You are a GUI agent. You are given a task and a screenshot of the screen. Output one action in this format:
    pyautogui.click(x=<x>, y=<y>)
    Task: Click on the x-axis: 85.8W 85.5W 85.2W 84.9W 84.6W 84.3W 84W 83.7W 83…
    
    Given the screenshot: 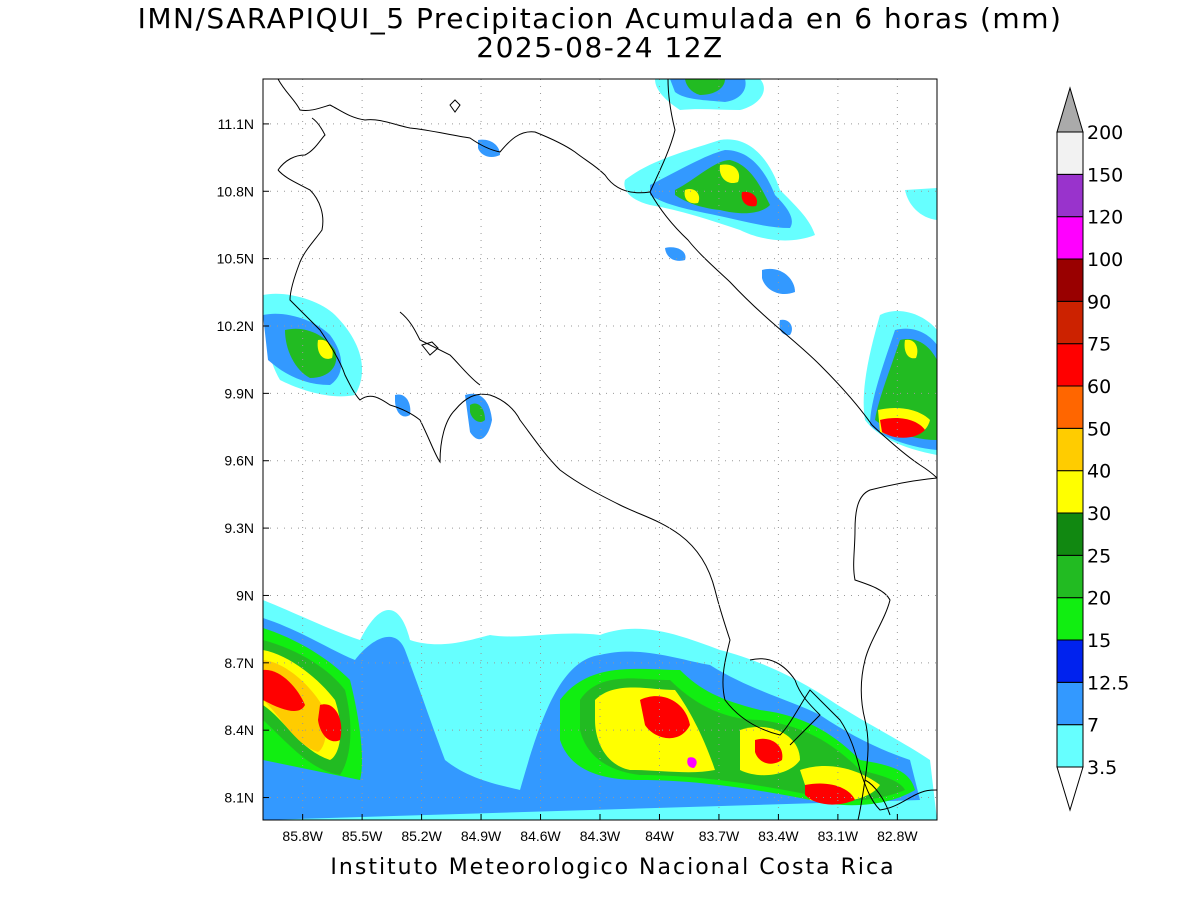 What is the action you would take?
    pyautogui.click(x=600, y=829)
    